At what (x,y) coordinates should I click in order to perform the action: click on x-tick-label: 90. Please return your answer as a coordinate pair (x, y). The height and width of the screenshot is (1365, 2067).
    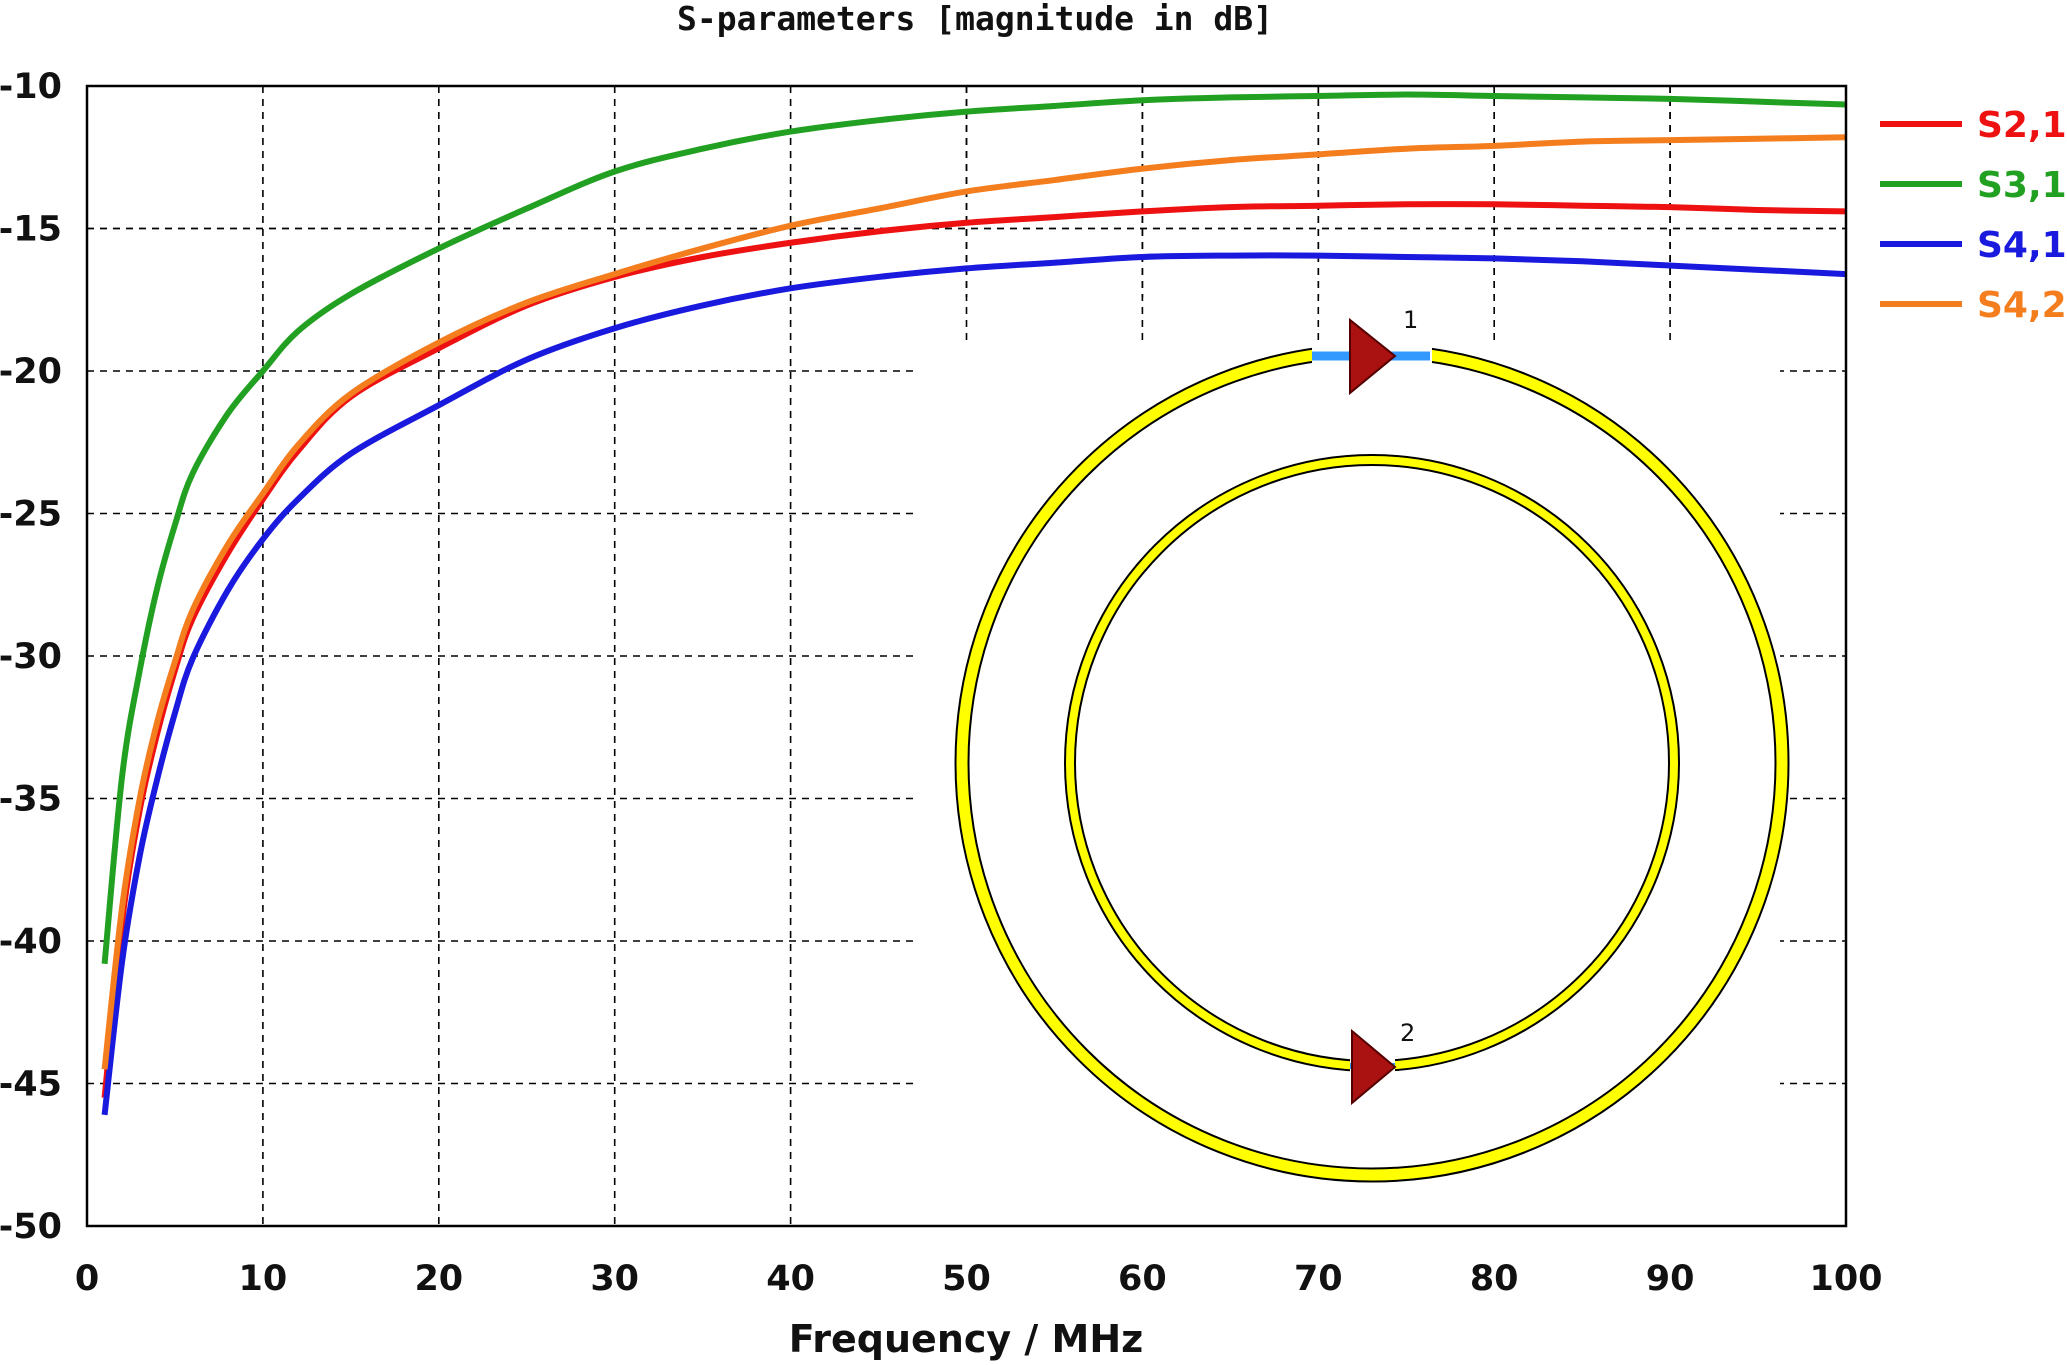
    Looking at the image, I should click on (1670, 1279).